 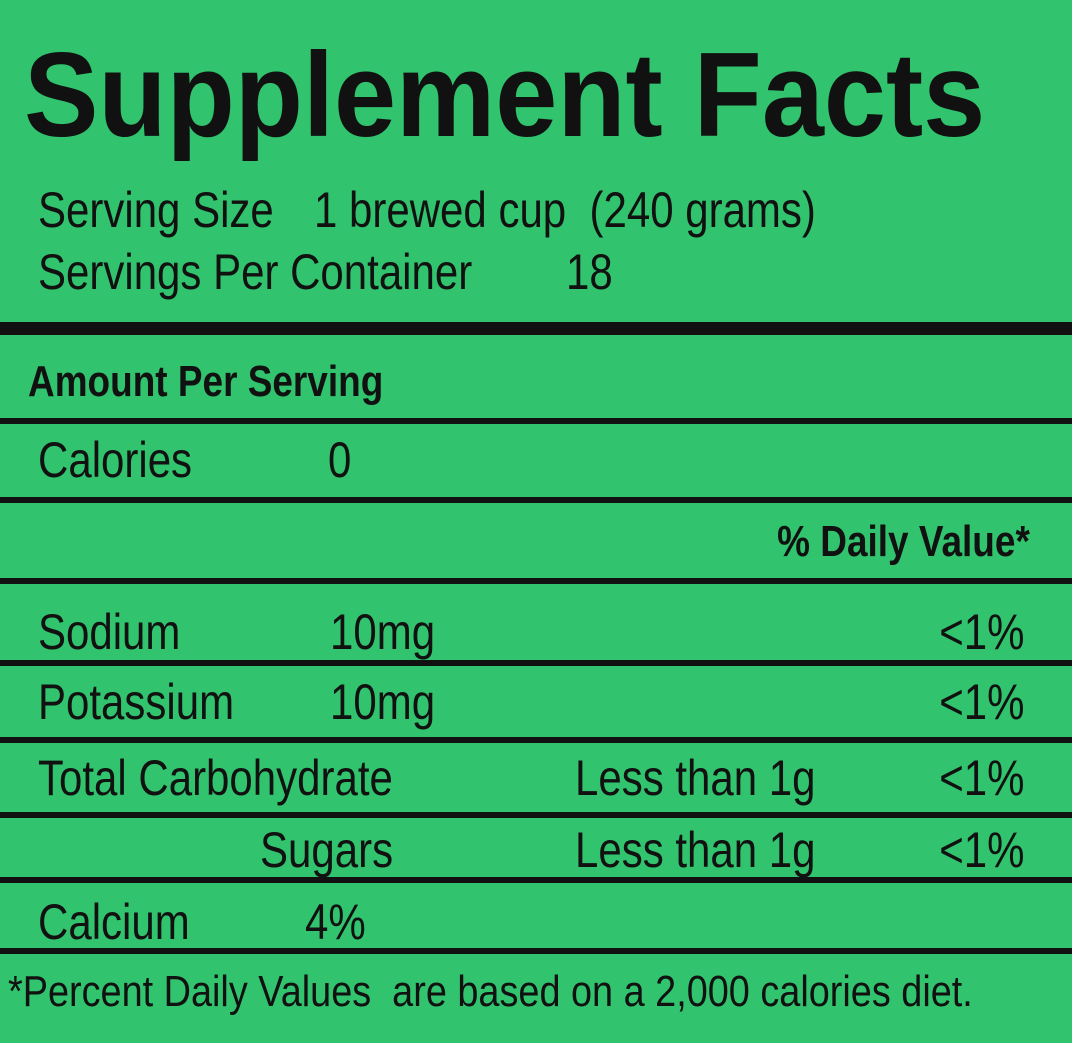 What do you see at coordinates (335, 922) in the screenshot?
I see `nutrient-amount: 4%` at bounding box center [335, 922].